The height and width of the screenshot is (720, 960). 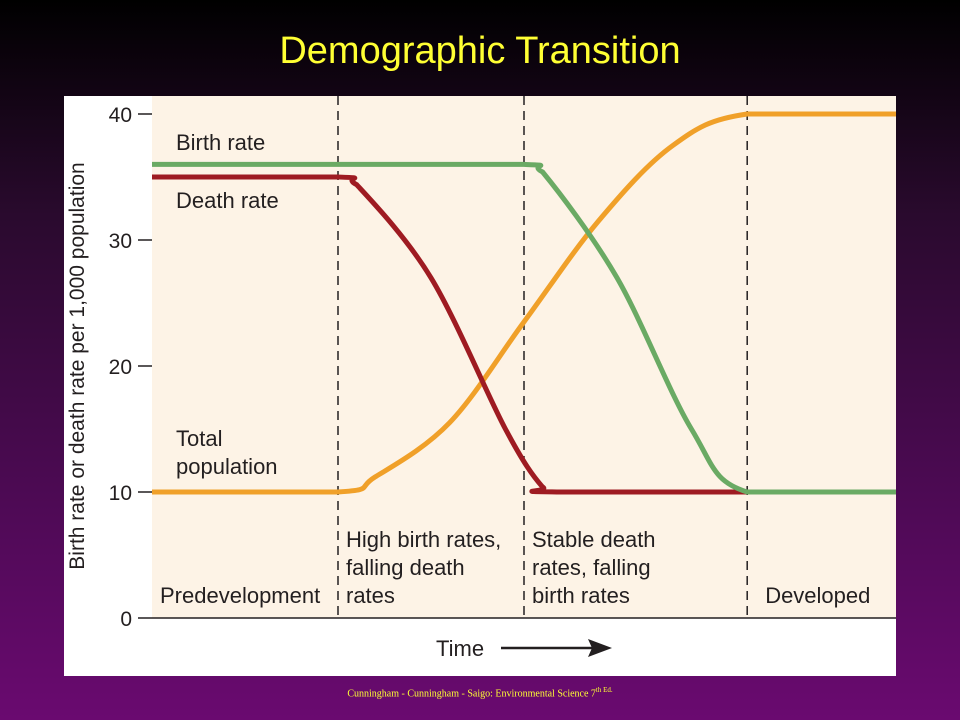 I want to click on stage-label-3-2: rates, falling, so click(x=591, y=567).